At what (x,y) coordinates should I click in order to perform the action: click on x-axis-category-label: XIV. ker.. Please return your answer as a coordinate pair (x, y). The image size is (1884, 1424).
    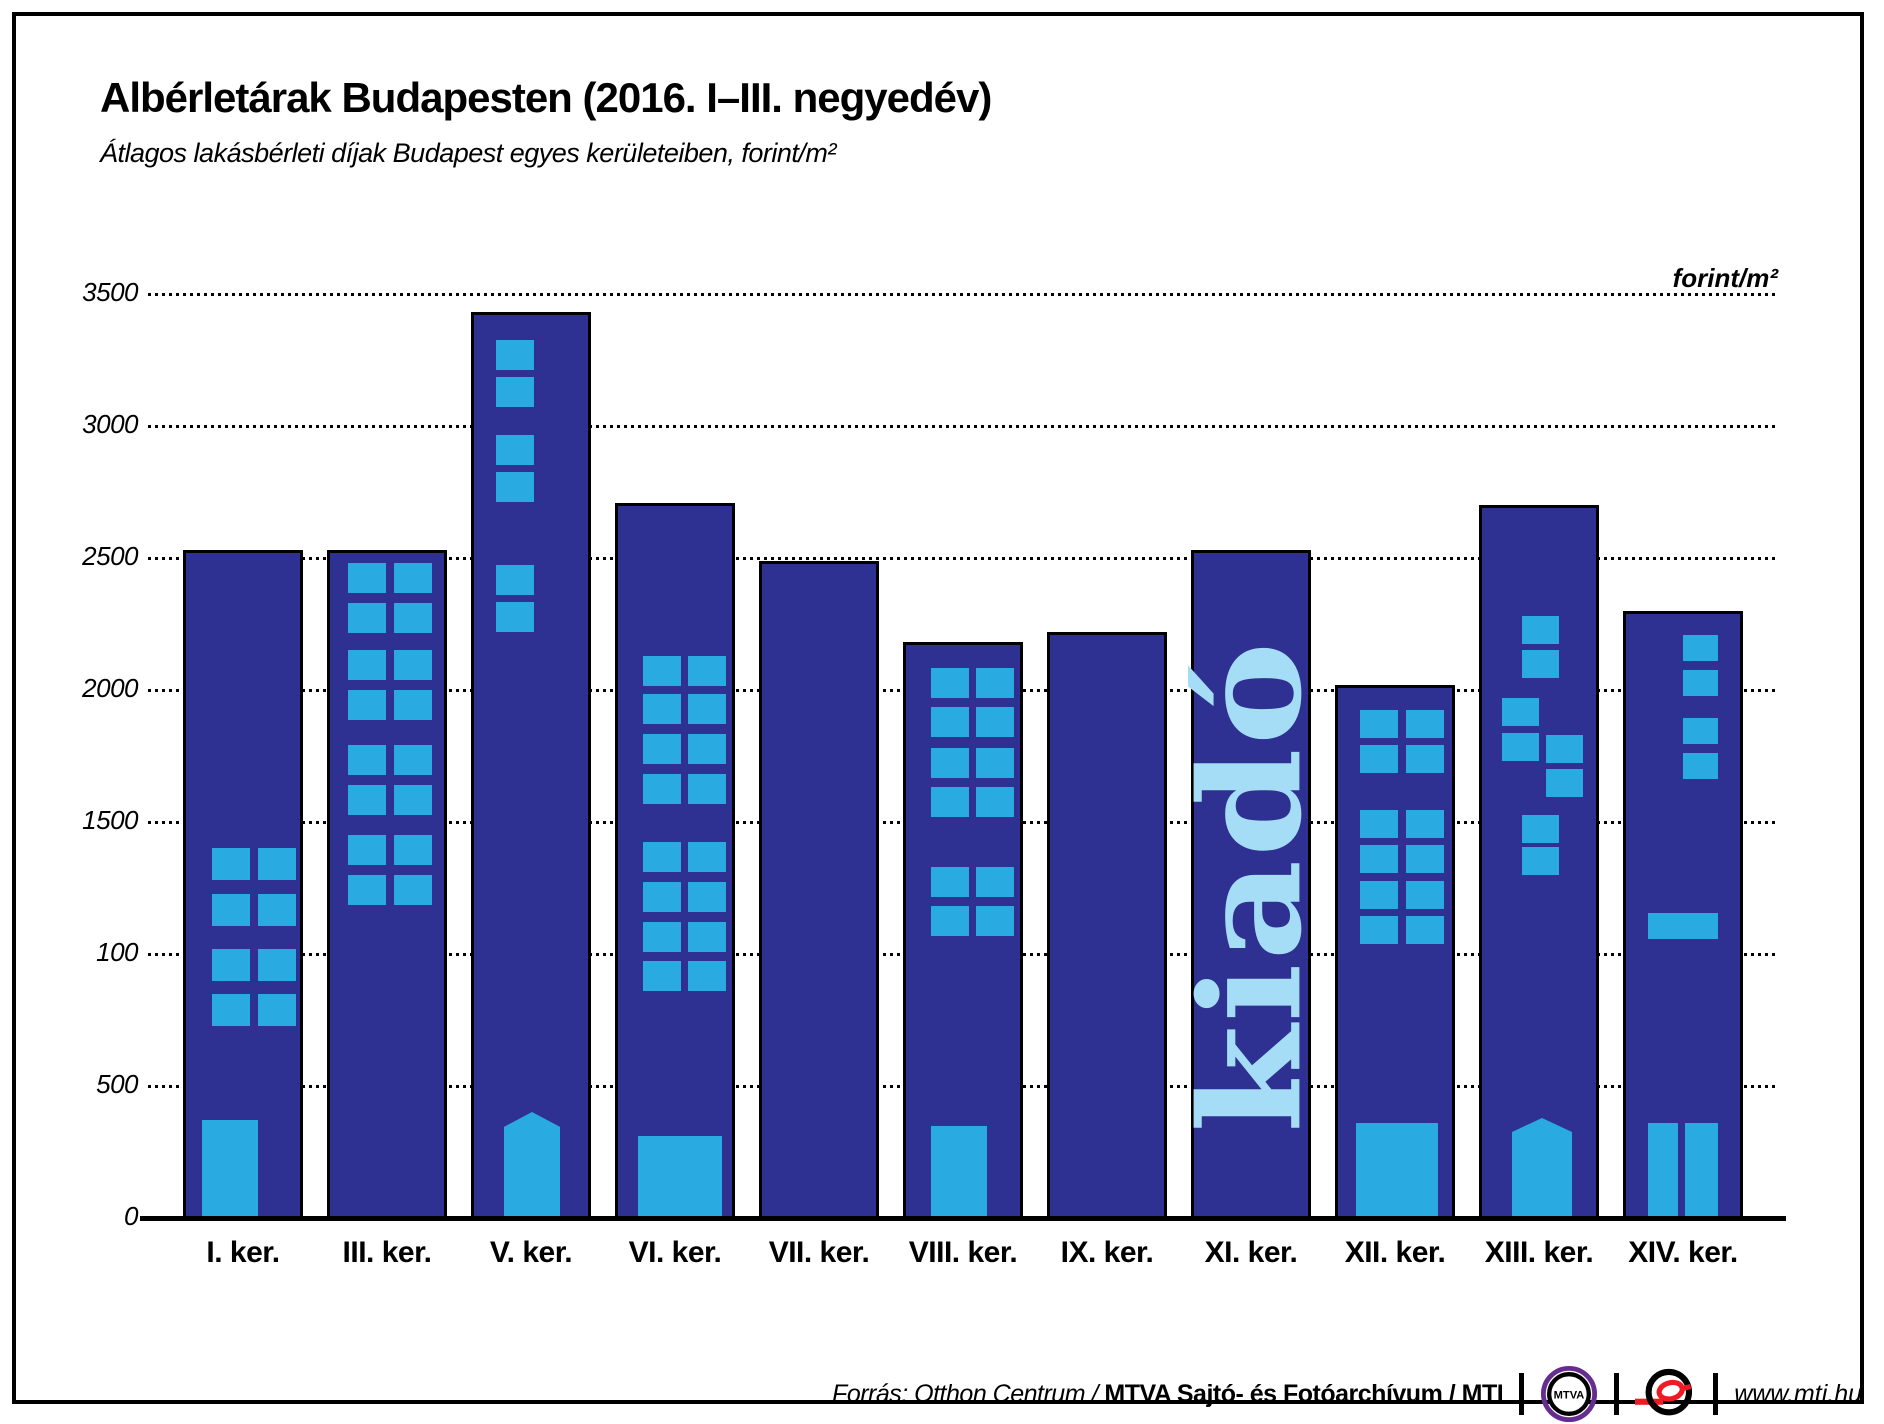
    Looking at the image, I should click on (1683, 1252).